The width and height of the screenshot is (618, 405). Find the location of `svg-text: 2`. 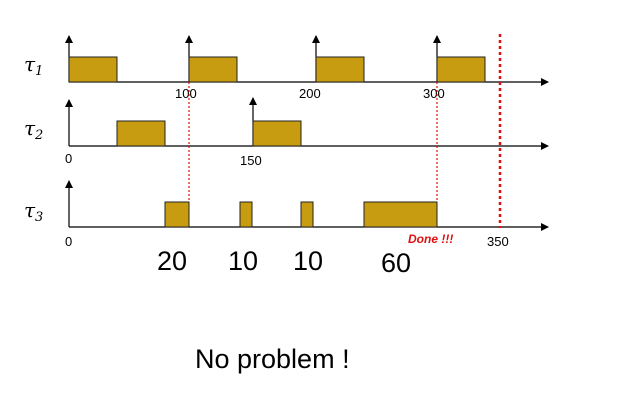

svg-text: 2 is located at coordinates (38, 135).